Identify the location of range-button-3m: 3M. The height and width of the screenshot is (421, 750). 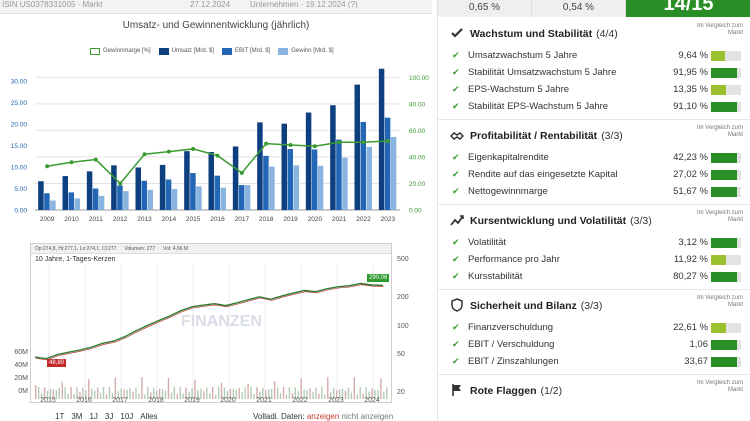
(77, 416).